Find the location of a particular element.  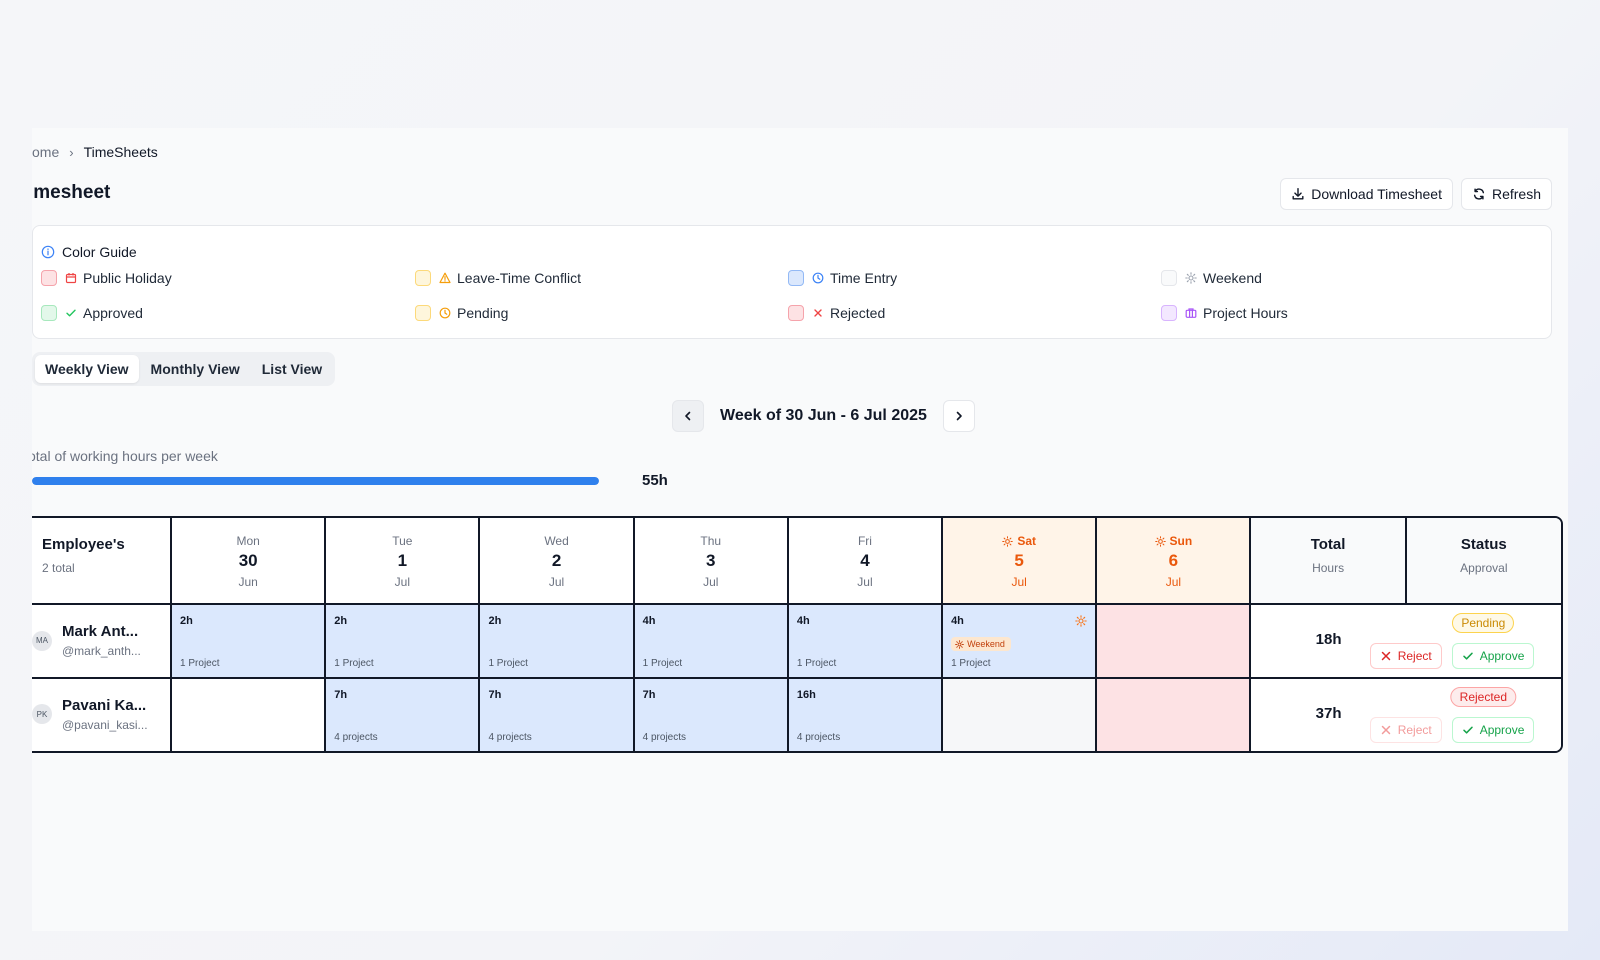

time-entry-cell: 16h 4 projects is located at coordinates (865, 713).